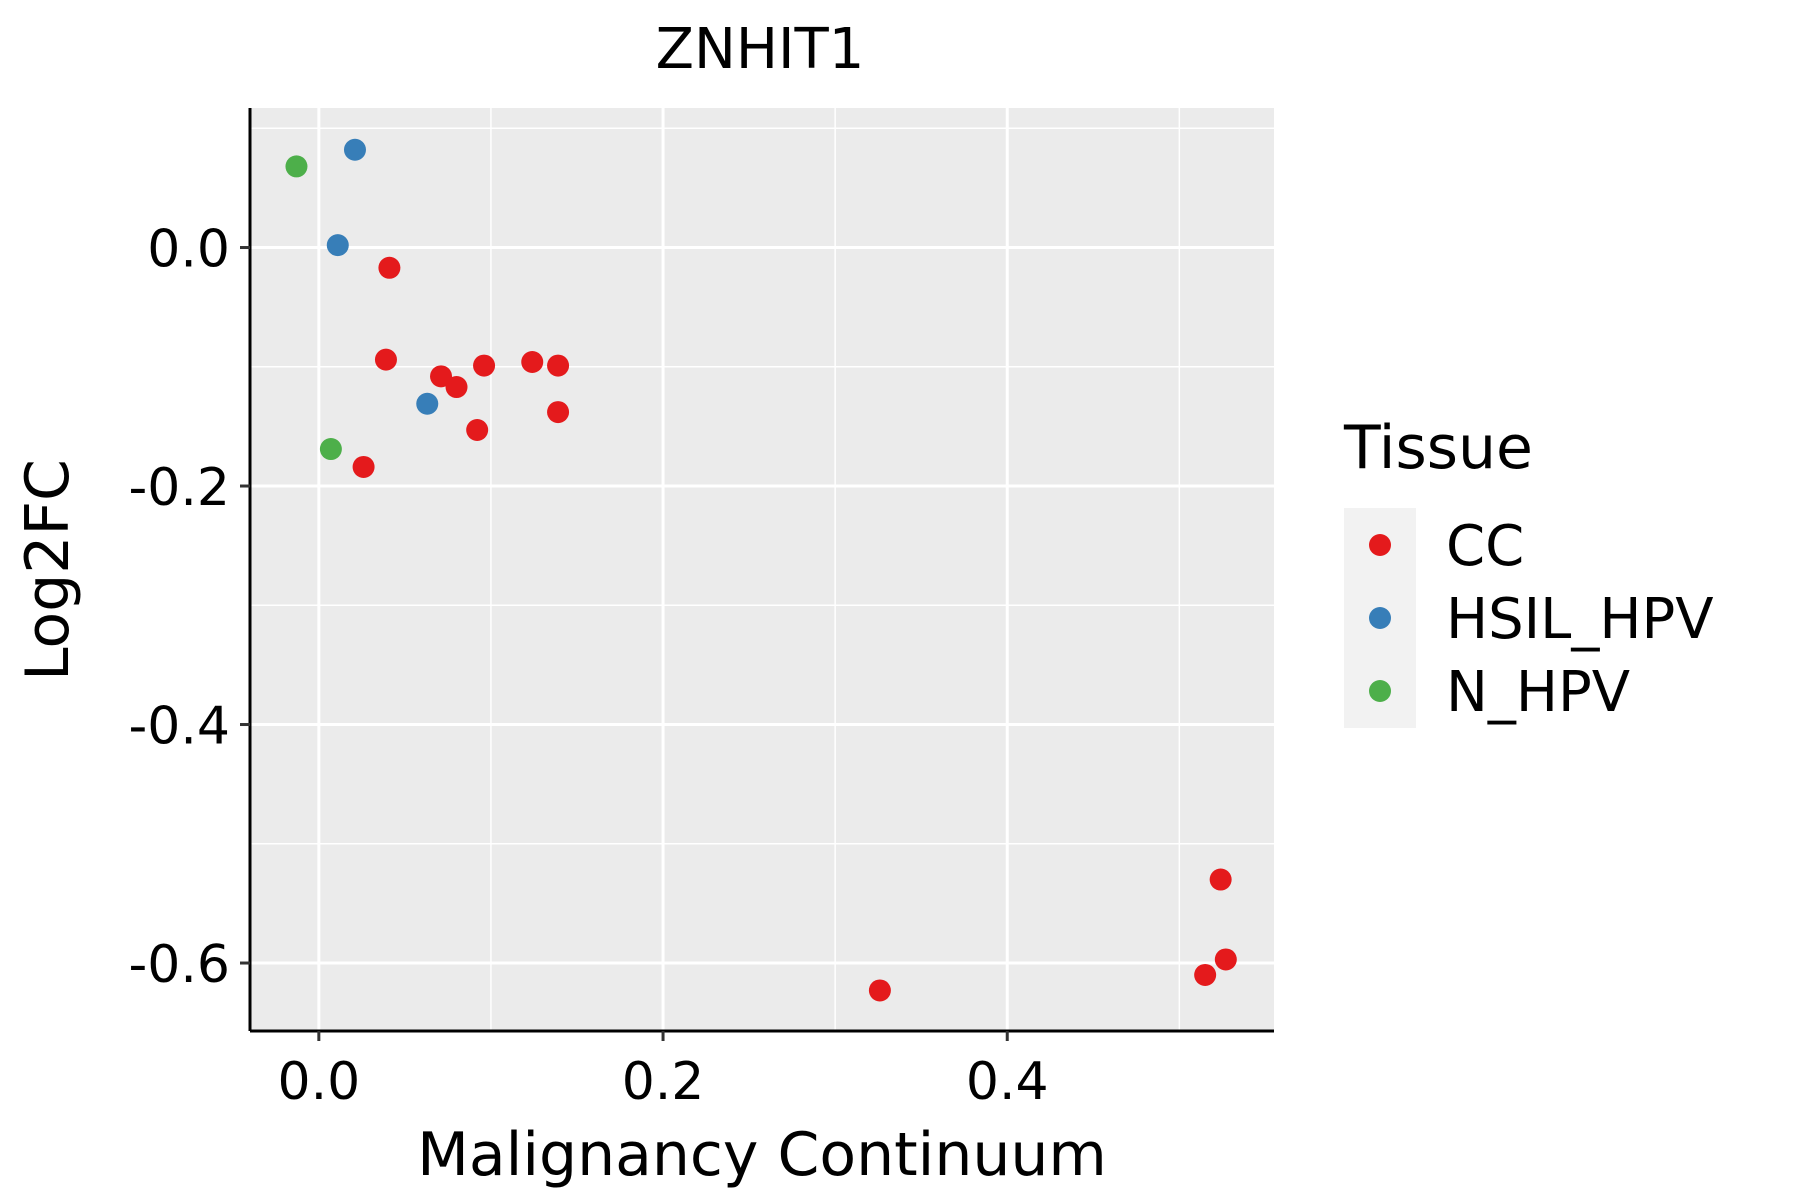  What do you see at coordinates (762, 1155) in the screenshot?
I see `x-axis-label: Malignancy Continuum` at bounding box center [762, 1155].